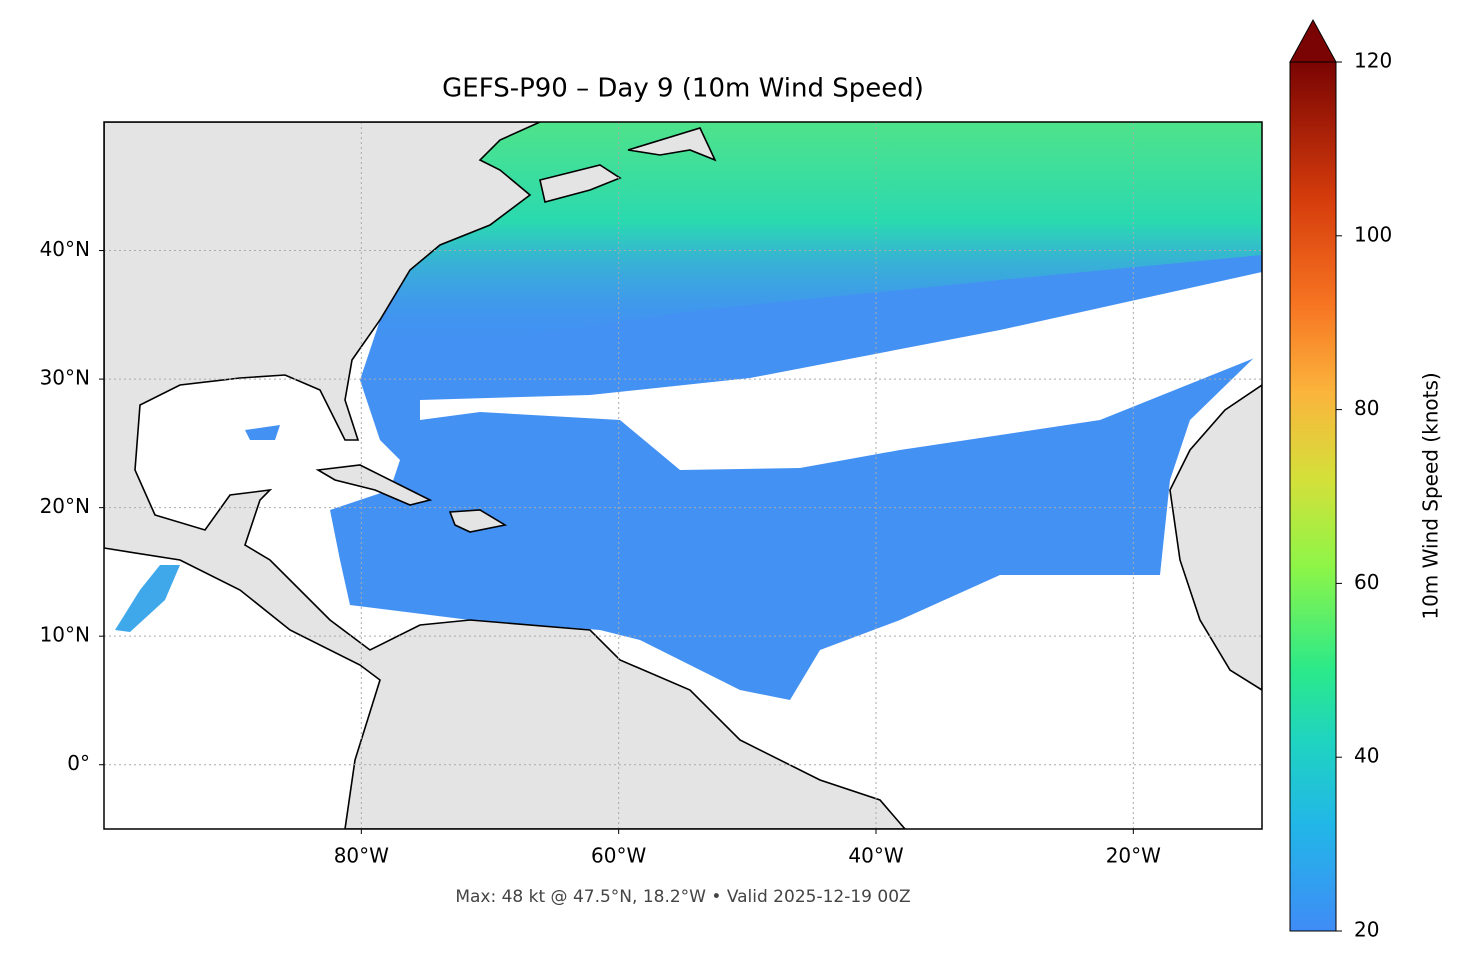  Describe the element at coordinates (65, 635) in the screenshot. I see `y-tick-label: 10°N` at that location.